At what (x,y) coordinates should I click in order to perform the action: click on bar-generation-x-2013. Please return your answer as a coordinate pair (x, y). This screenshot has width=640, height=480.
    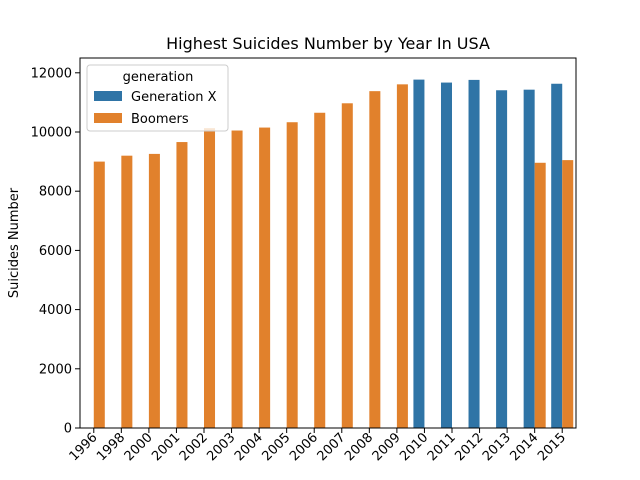
    Looking at the image, I should click on (502, 259).